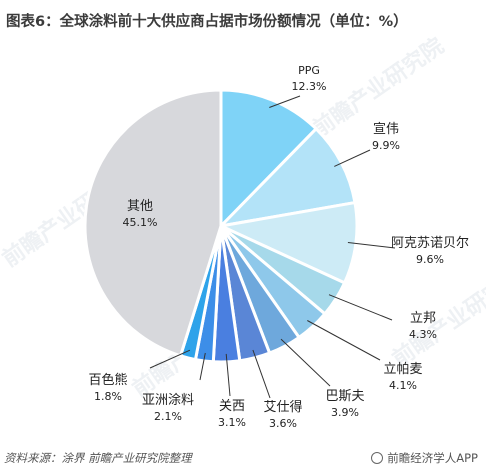 The width and height of the screenshot is (486, 474). What do you see at coordinates (207, 22) in the screenshot?
I see `chart-title: 图表6：全球涂料前十大供应商占据市场份额情况（单位：%）` at bounding box center [207, 22].